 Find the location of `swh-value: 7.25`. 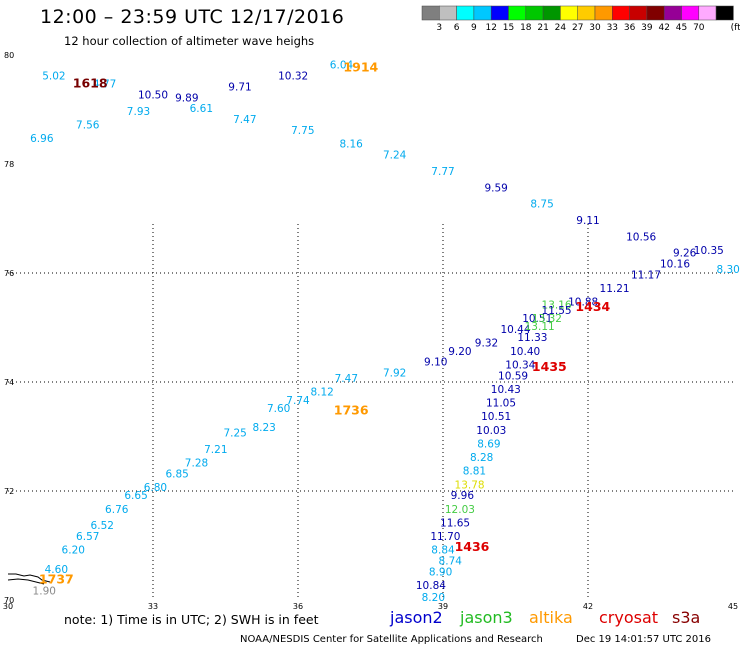

swh-value: 7.25 is located at coordinates (234, 434).